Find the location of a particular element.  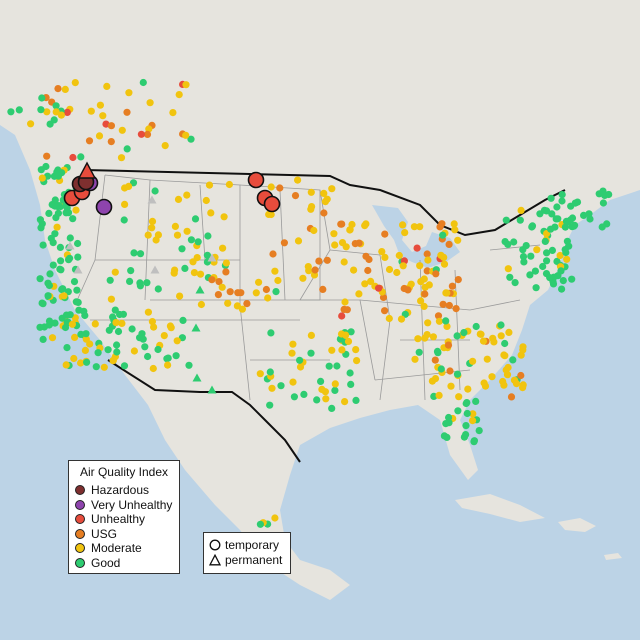

aqi-permanent-layer is located at coordinates (141, 294).